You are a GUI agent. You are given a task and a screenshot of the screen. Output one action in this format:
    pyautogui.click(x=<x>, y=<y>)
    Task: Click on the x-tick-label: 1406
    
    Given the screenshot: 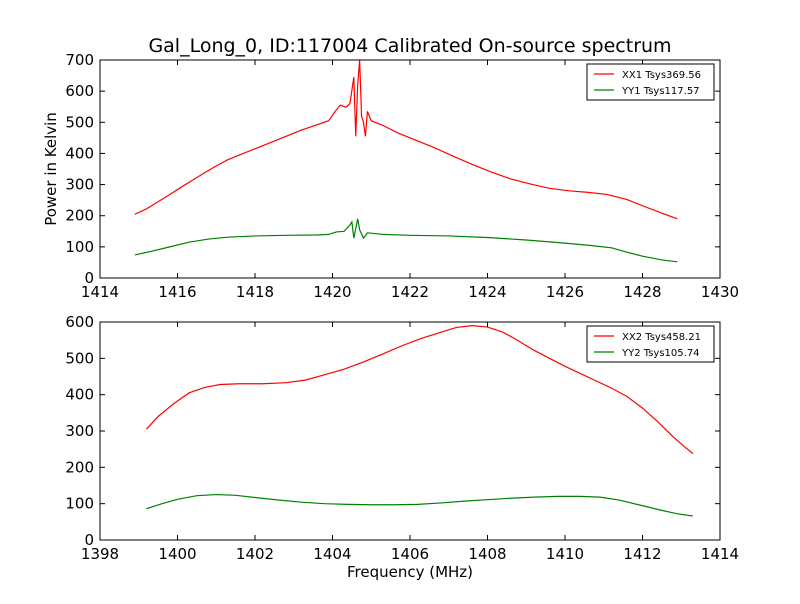 What is the action you would take?
    pyautogui.click(x=410, y=554)
    